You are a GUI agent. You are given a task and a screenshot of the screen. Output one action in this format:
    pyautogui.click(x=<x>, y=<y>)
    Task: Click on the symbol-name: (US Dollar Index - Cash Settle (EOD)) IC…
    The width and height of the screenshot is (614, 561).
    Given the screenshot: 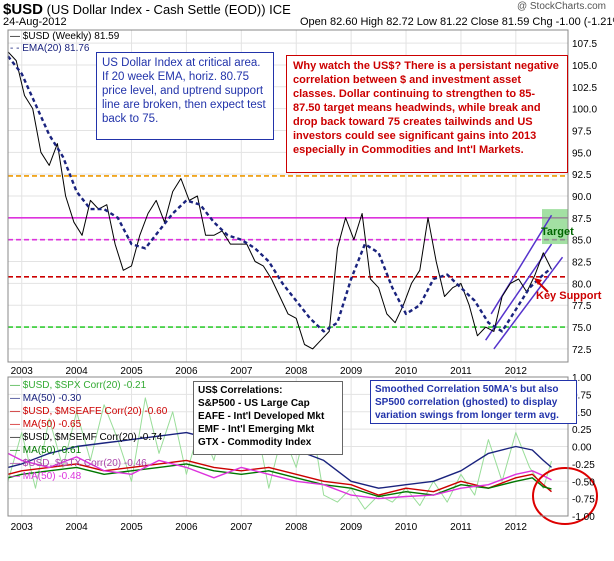 What is the action you would take?
    pyautogui.click(x=168, y=9)
    